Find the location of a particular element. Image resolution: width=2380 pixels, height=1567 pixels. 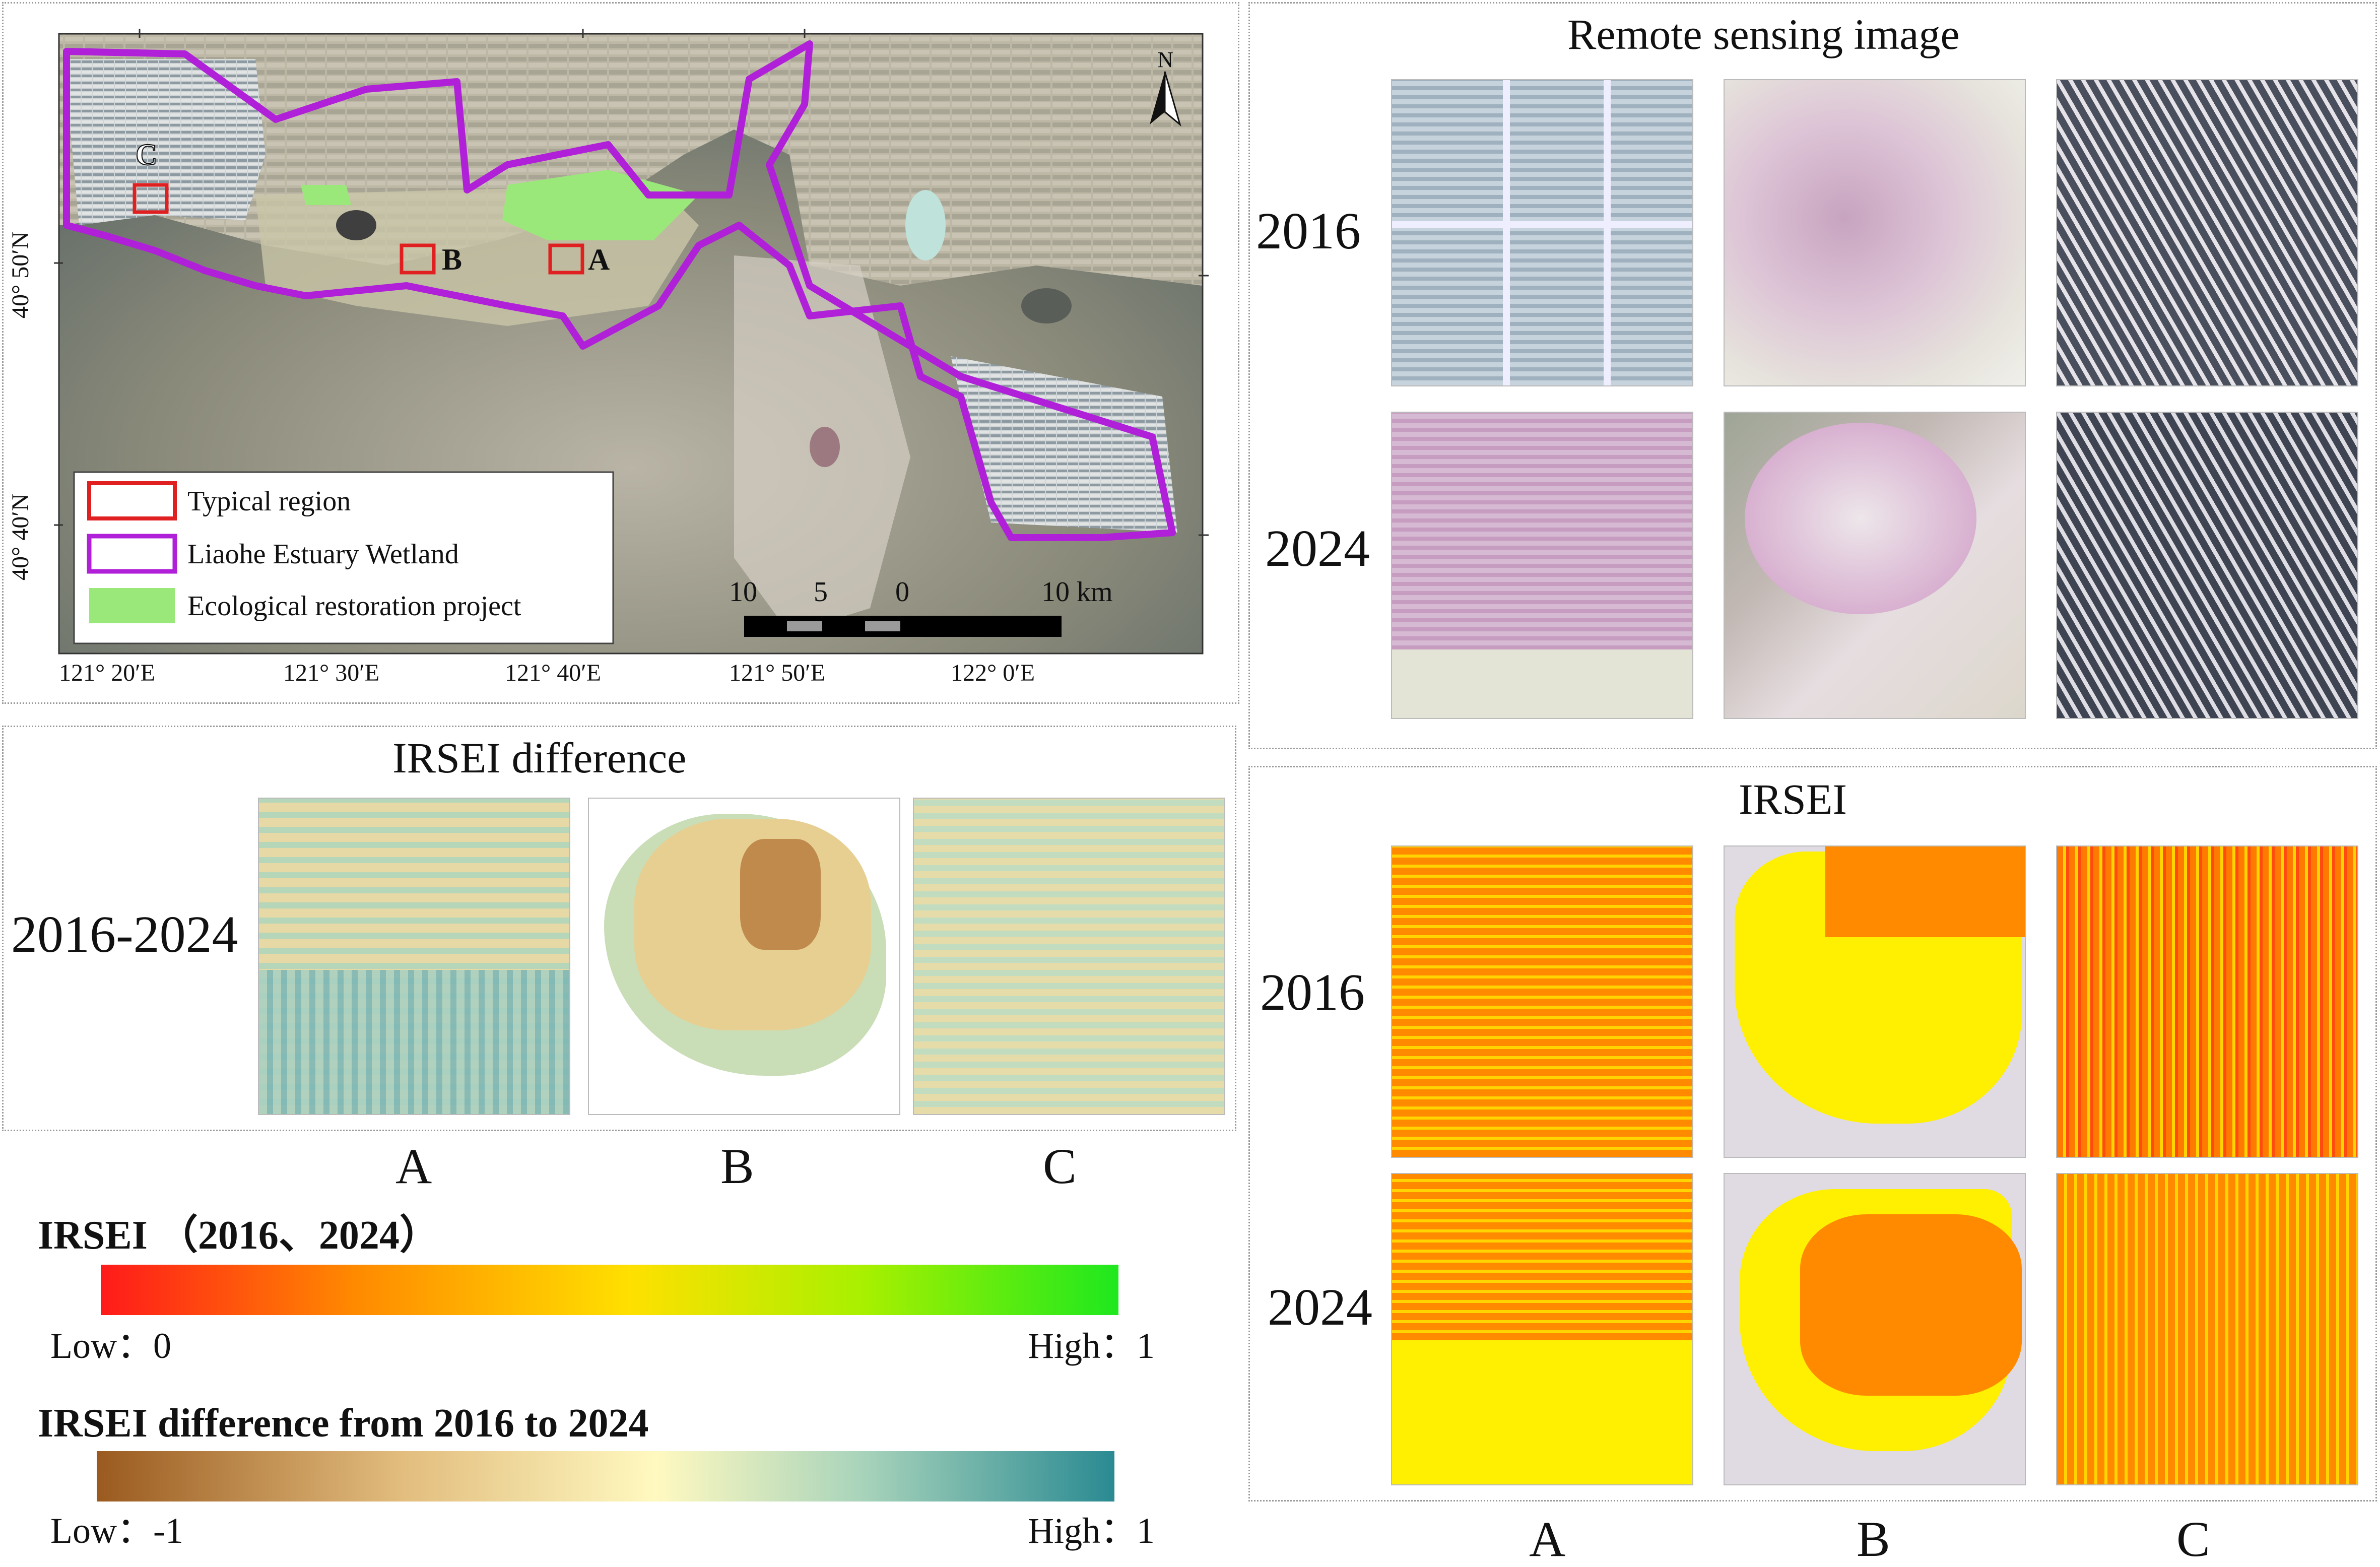

diff-col-label-a: A is located at coordinates (413, 1166).